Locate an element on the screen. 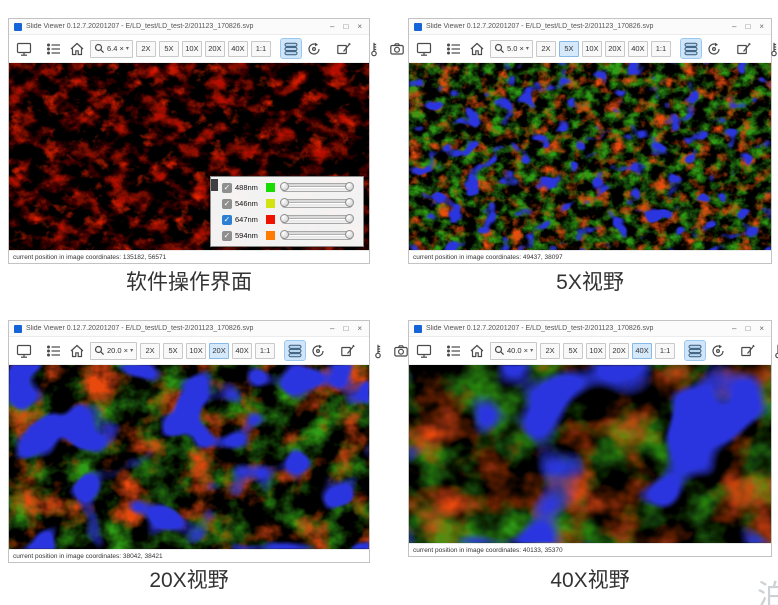  panel-handle is located at coordinates (214, 185).